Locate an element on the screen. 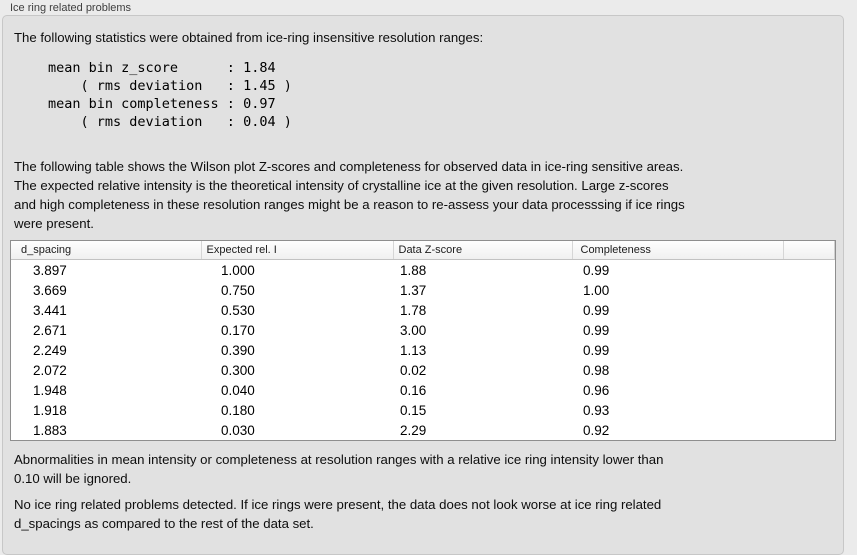 The width and height of the screenshot is (857, 555). table-cell: 1.000 is located at coordinates (238, 270).